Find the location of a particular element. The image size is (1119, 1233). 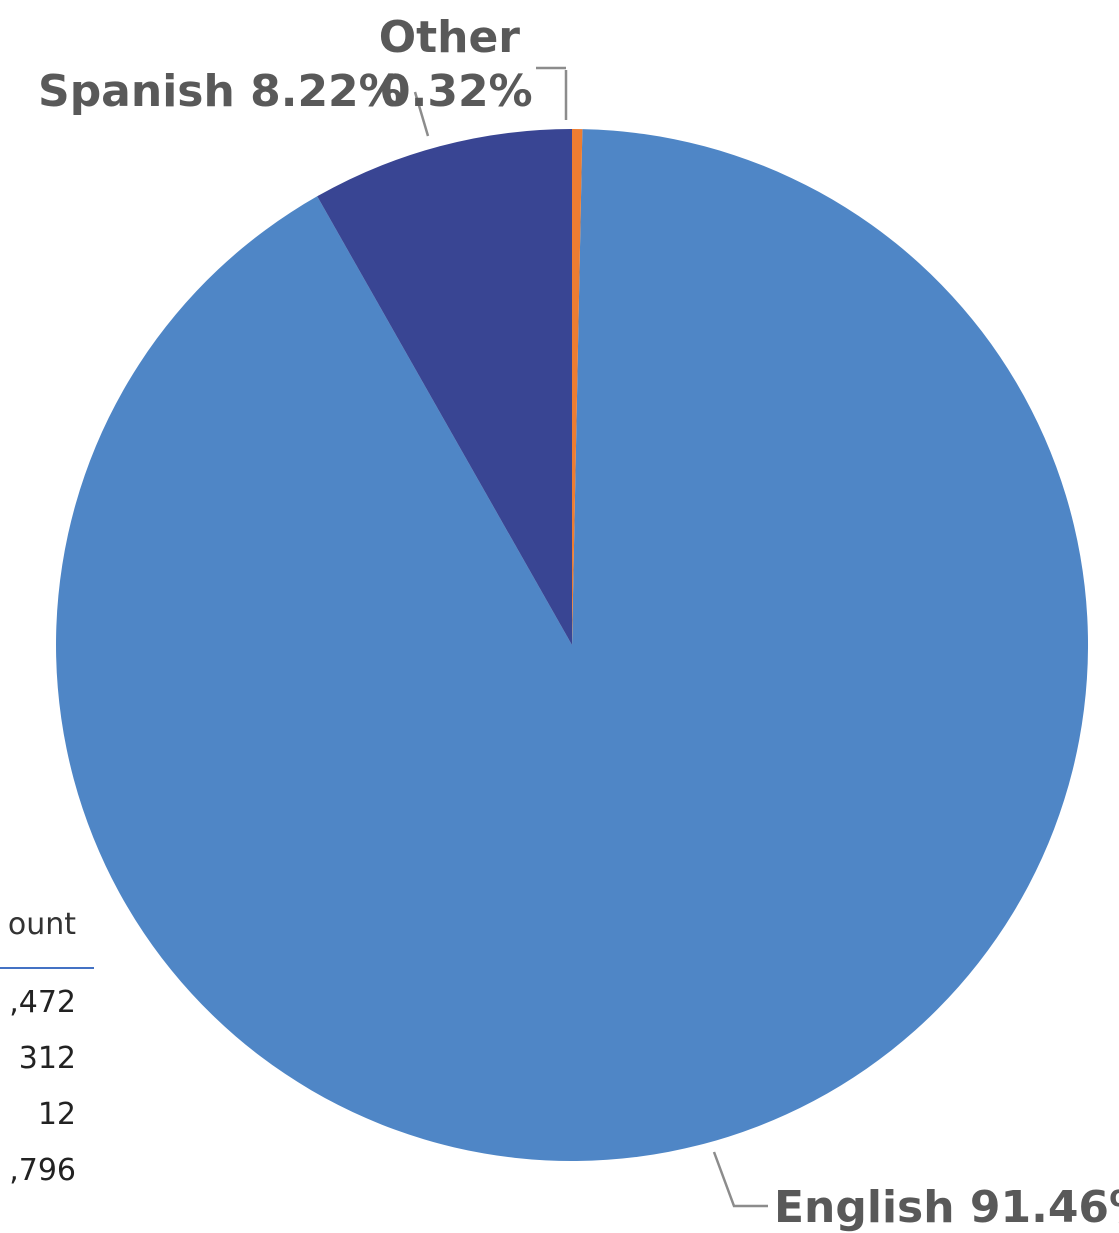

table-header: ount is located at coordinates (42, 924).